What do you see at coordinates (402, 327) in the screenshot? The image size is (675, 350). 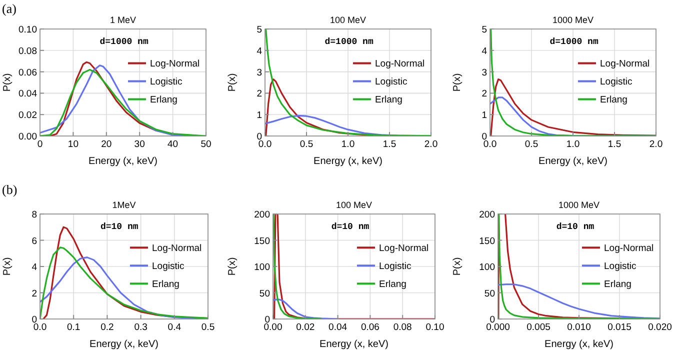 I see `x-tick-label: 0.08` at bounding box center [402, 327].